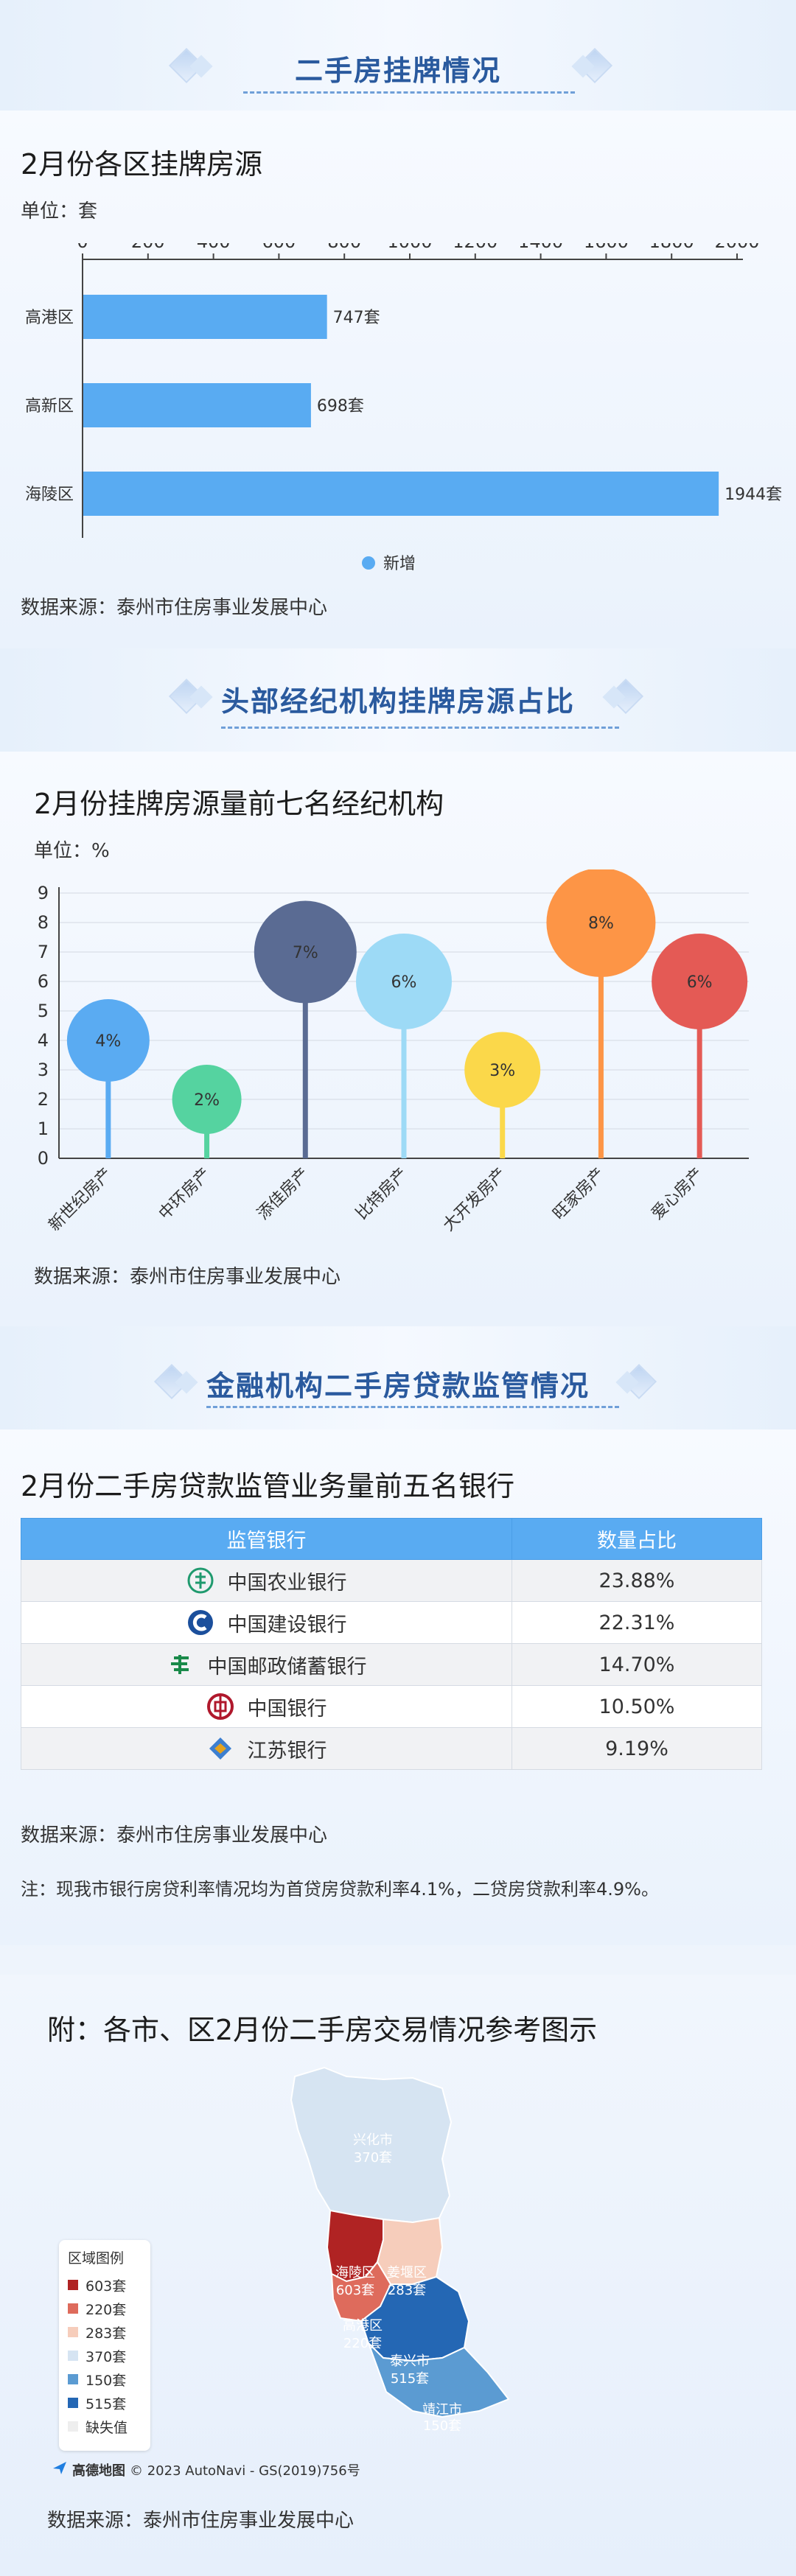 Image resolution: width=796 pixels, height=2576 pixels. Describe the element at coordinates (268, 1486) in the screenshot. I see `table-title: 2月份二手房贷款监管业务量前五名银行` at that location.